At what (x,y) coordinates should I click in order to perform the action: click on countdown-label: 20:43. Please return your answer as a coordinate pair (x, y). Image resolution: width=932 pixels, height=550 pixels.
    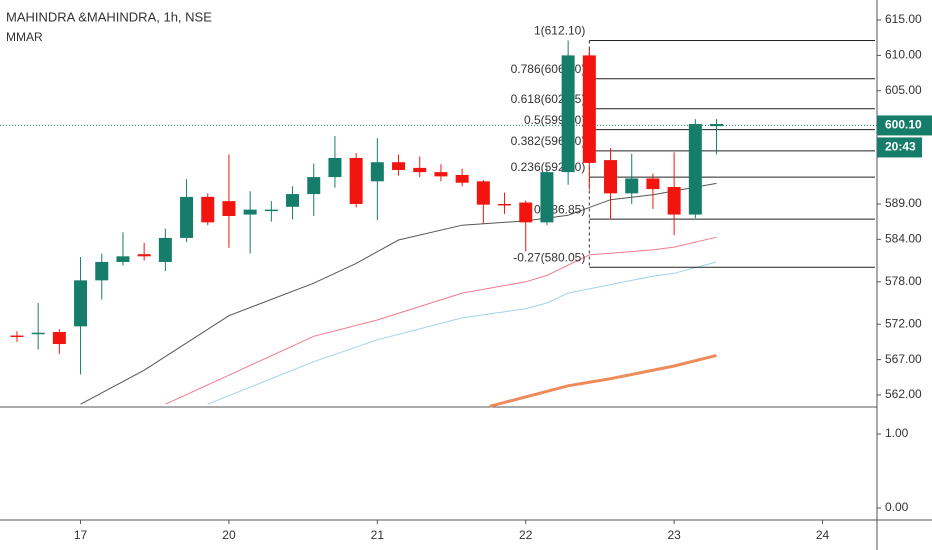
    Looking at the image, I should click on (900, 147).